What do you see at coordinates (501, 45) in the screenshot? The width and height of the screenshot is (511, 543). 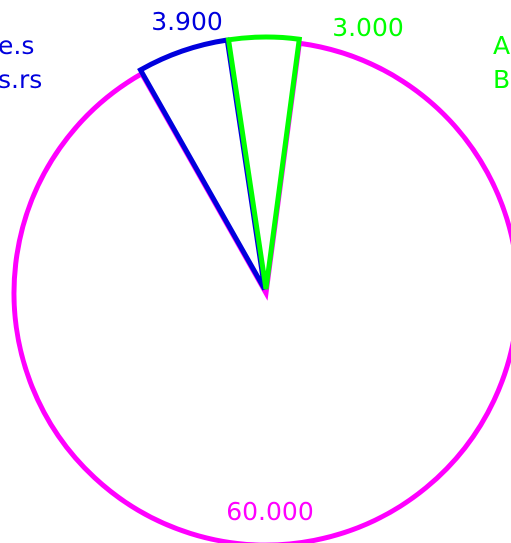 I see `legend-right-line-1: A` at bounding box center [501, 45].